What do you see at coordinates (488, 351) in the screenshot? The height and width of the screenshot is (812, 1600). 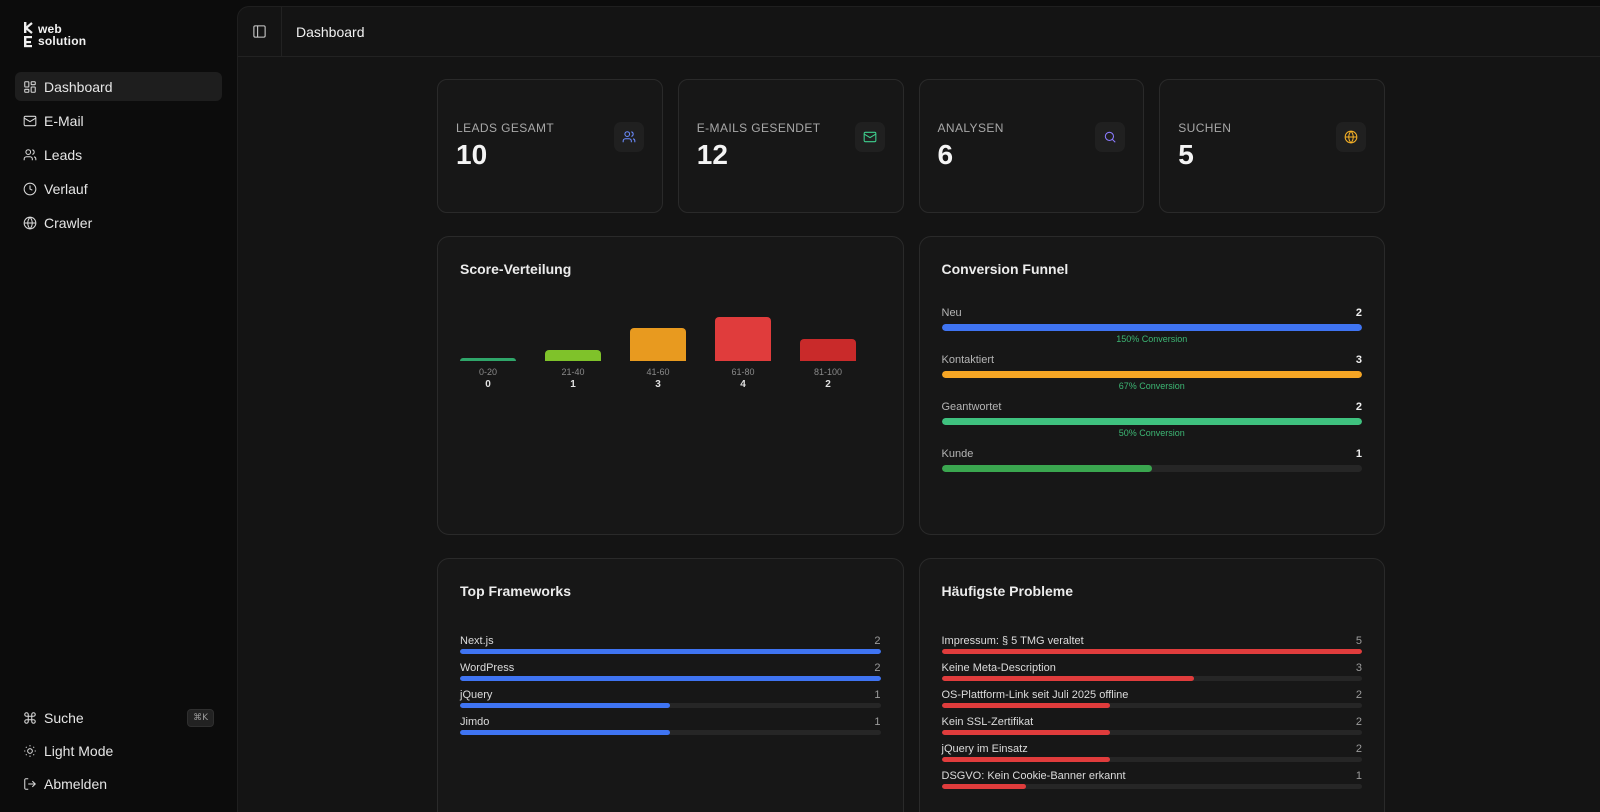 I see `score-bar-group: 0-20 0` at bounding box center [488, 351].